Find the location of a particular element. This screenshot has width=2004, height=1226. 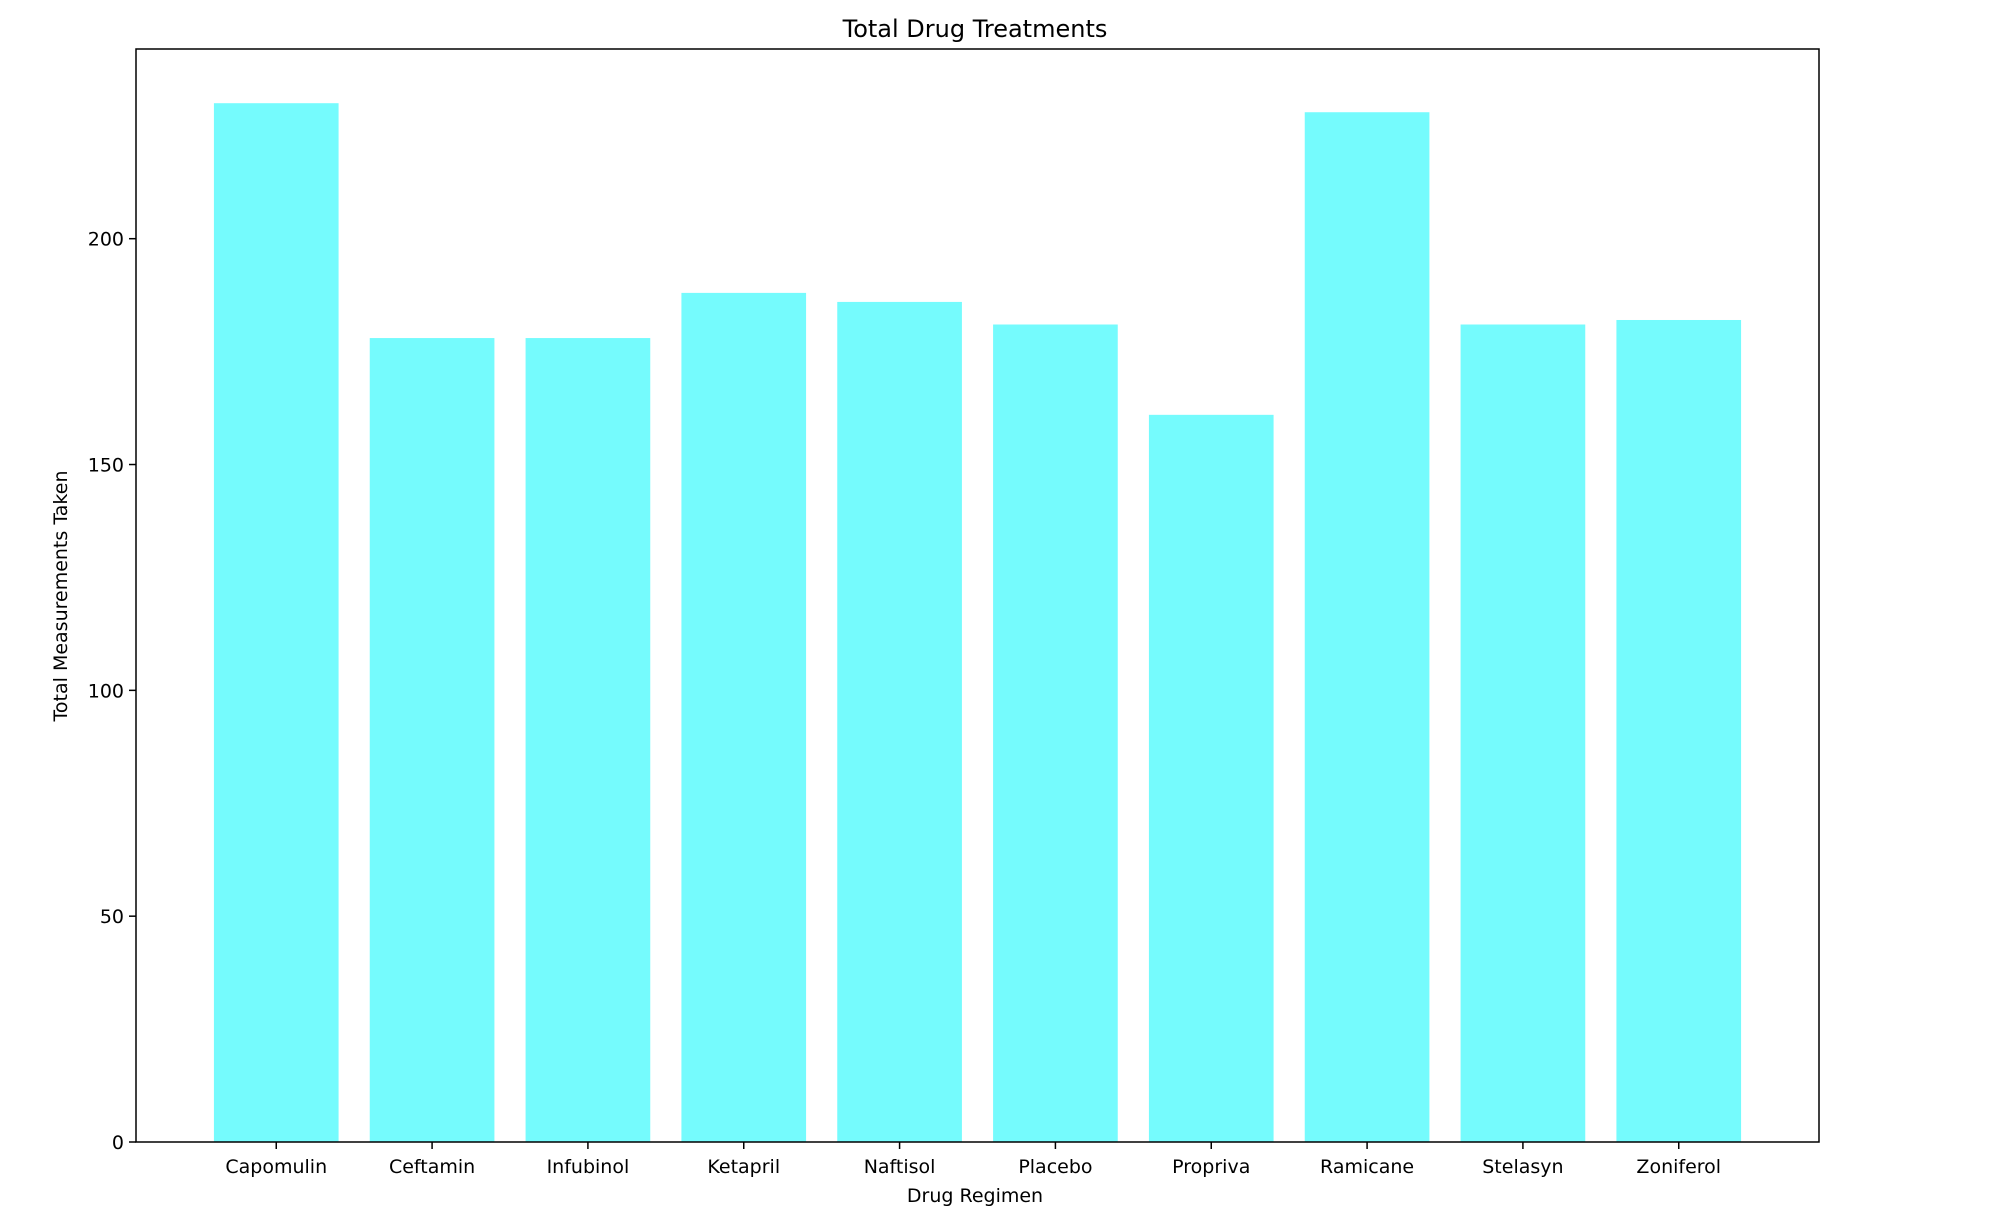

x-tick-label: Ketapril is located at coordinates (743, 1167).